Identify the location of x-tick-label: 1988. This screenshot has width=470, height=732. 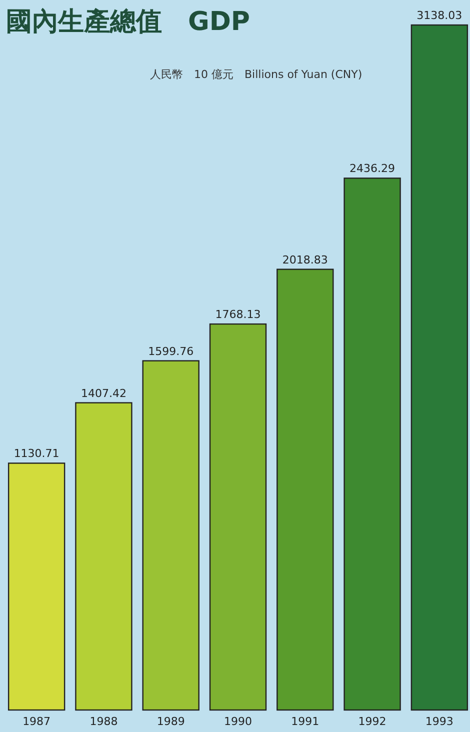
(104, 721).